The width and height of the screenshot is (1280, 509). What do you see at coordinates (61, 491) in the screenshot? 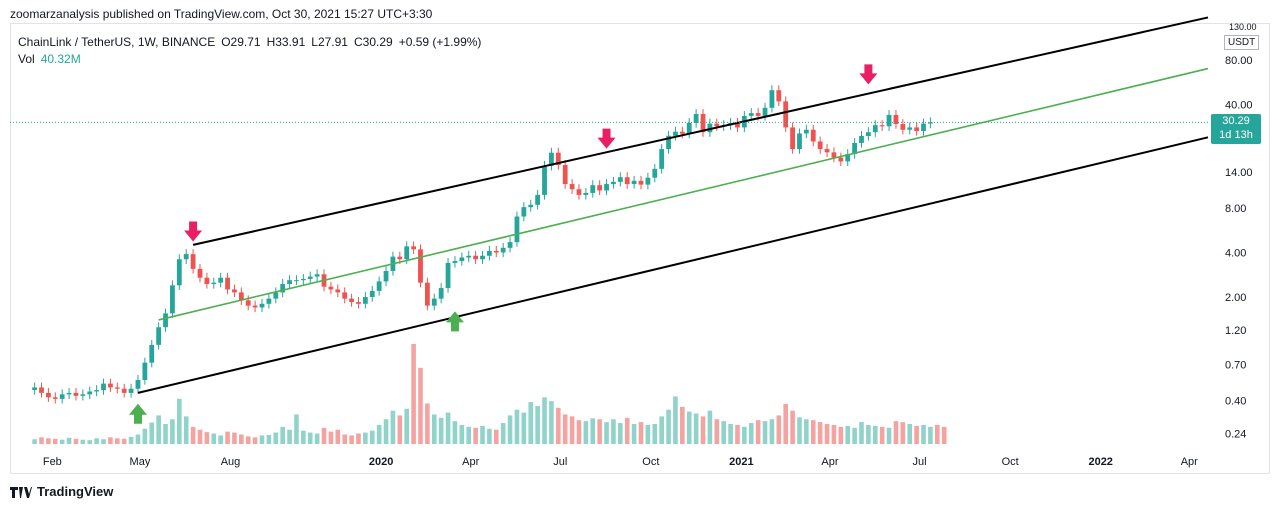
I see `footer-brand: TradingView` at bounding box center [61, 491].